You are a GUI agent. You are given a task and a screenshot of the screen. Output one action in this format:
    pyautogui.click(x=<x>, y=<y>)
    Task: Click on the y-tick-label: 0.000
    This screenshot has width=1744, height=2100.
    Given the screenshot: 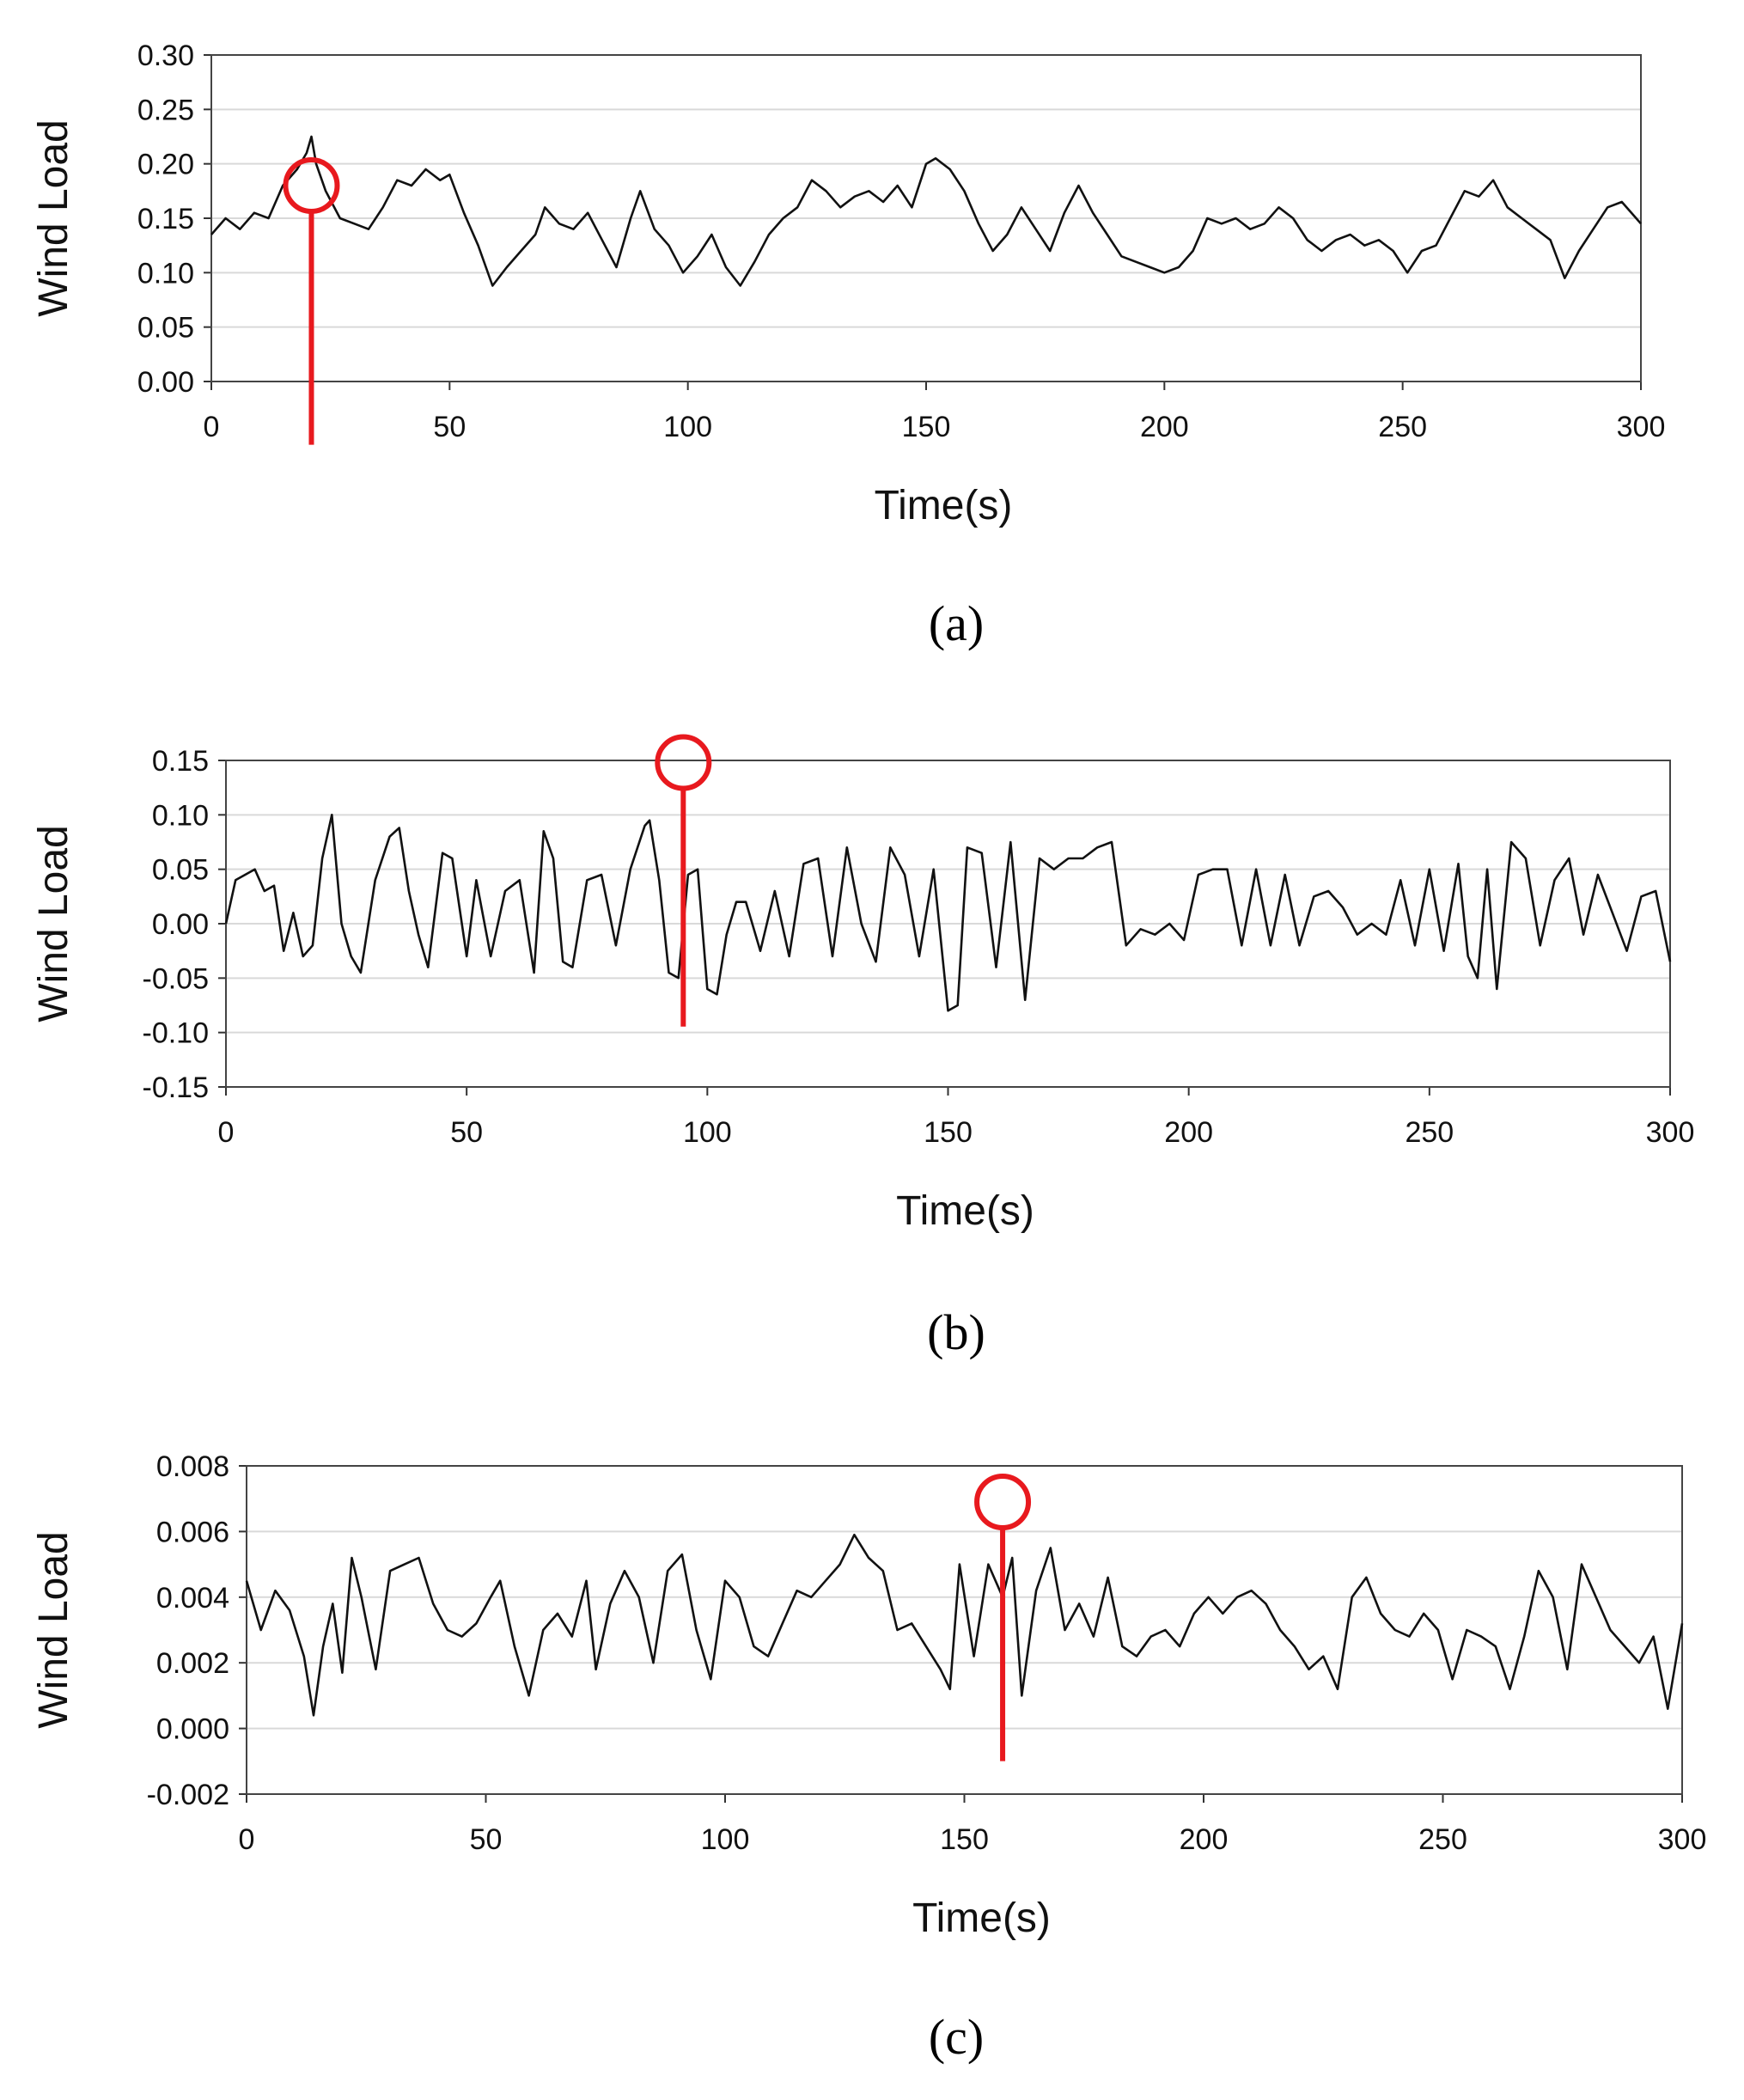 What is the action you would take?
    pyautogui.click(x=192, y=1729)
    